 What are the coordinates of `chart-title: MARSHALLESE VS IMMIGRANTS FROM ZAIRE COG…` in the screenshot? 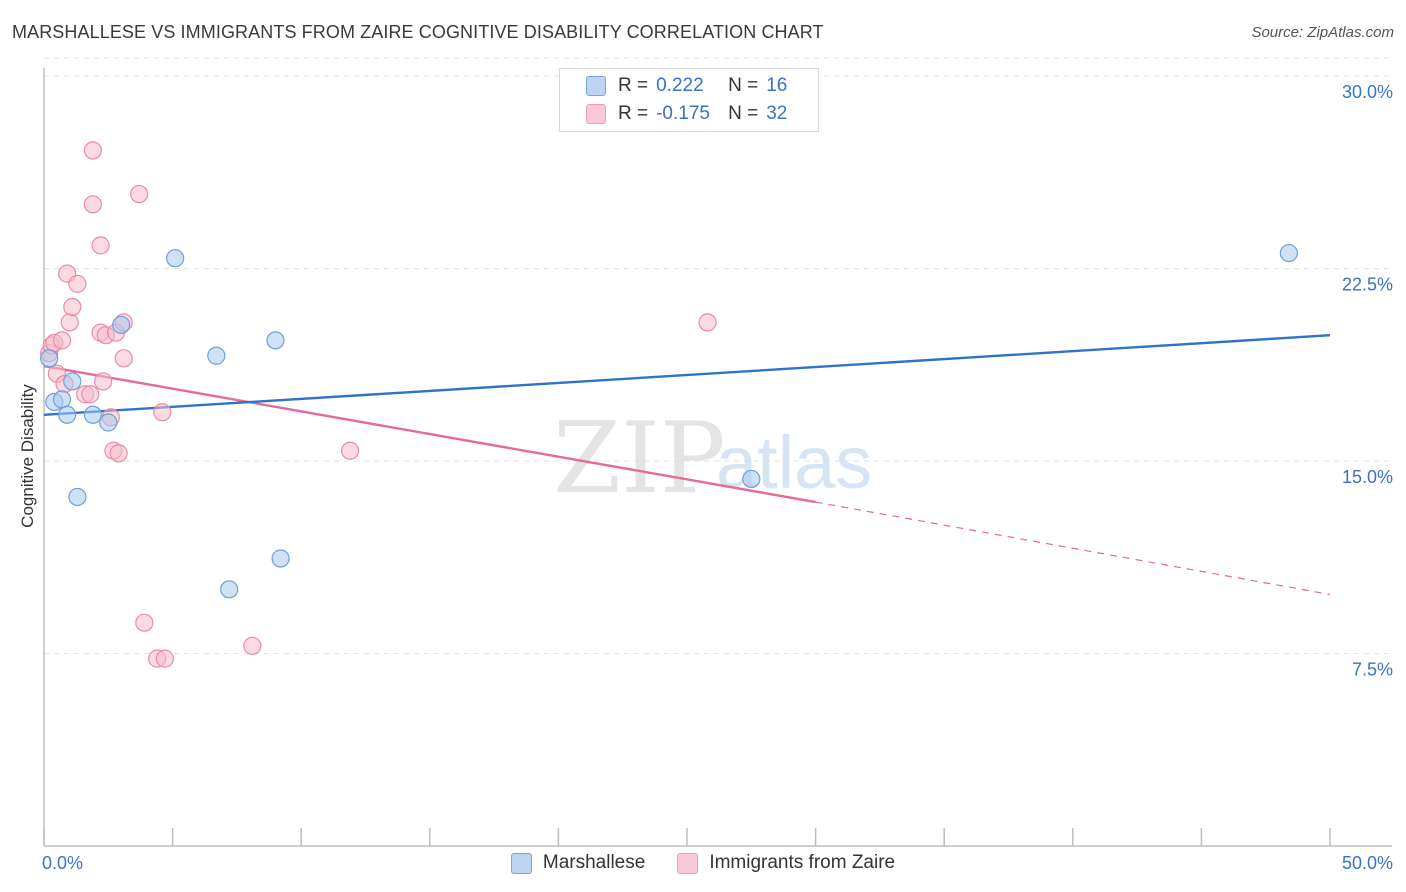 It's located at (418, 32).